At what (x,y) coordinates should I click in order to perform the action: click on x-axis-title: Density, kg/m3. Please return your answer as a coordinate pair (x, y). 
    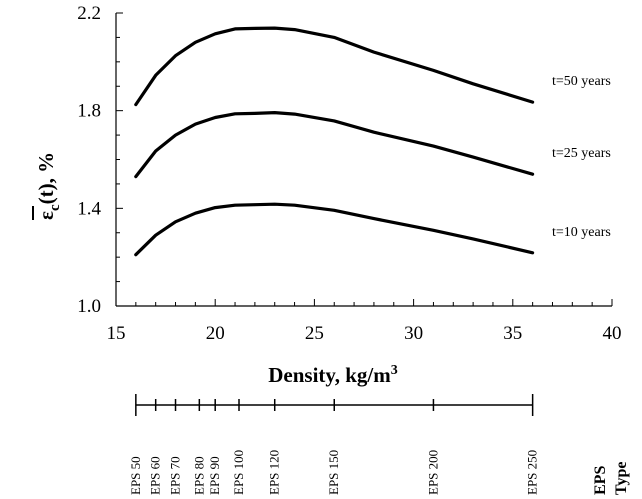
    Looking at the image, I should click on (333, 375).